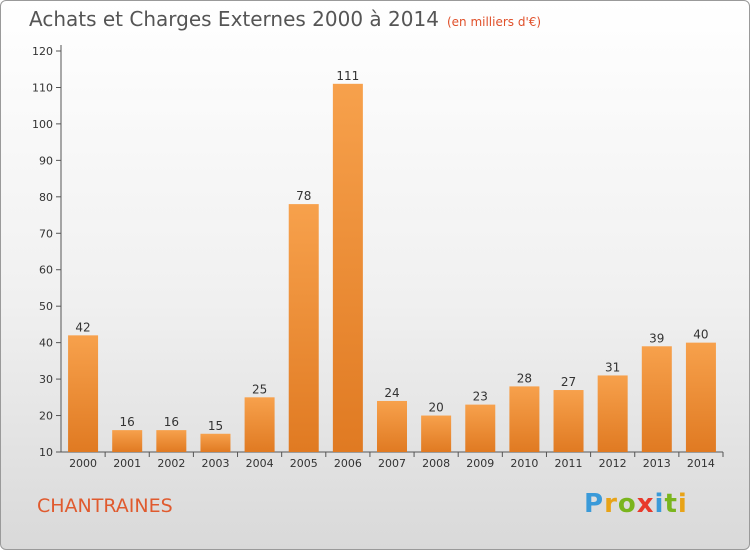 This screenshot has width=750, height=550. Describe the element at coordinates (392, 463) in the screenshot. I see `x-tick-label: 2007` at that location.